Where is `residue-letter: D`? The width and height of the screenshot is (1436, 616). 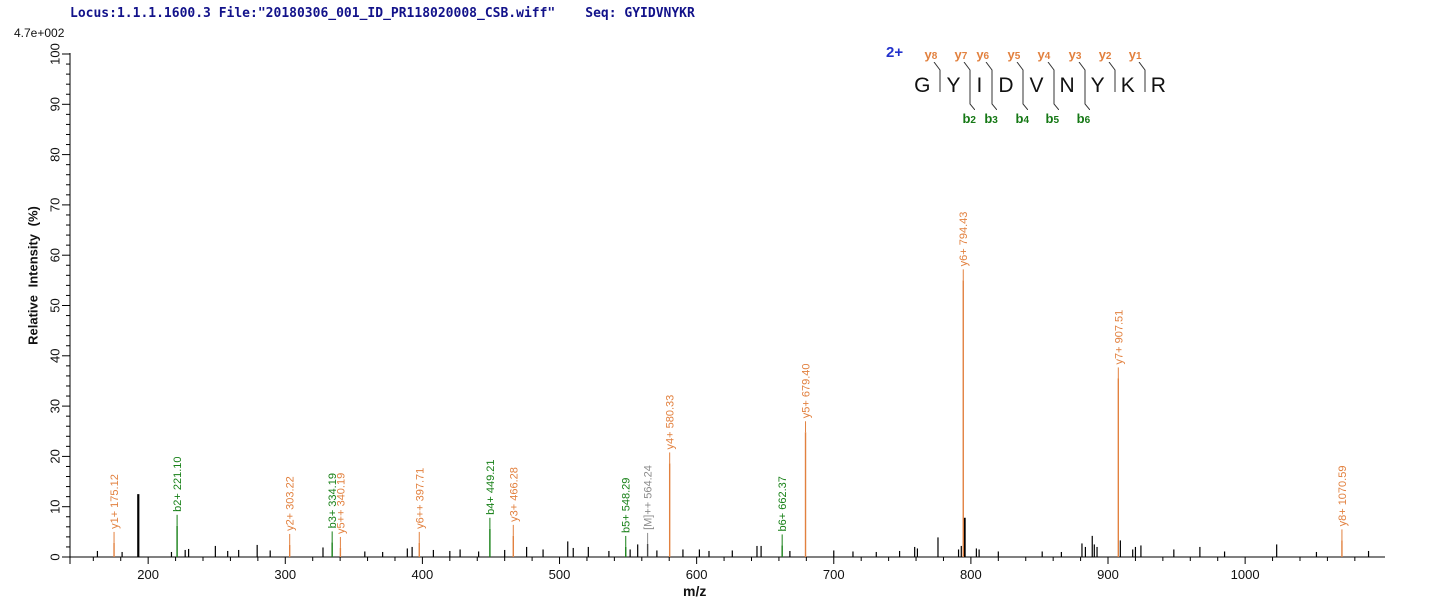
residue-letter: D is located at coordinates (1006, 85).